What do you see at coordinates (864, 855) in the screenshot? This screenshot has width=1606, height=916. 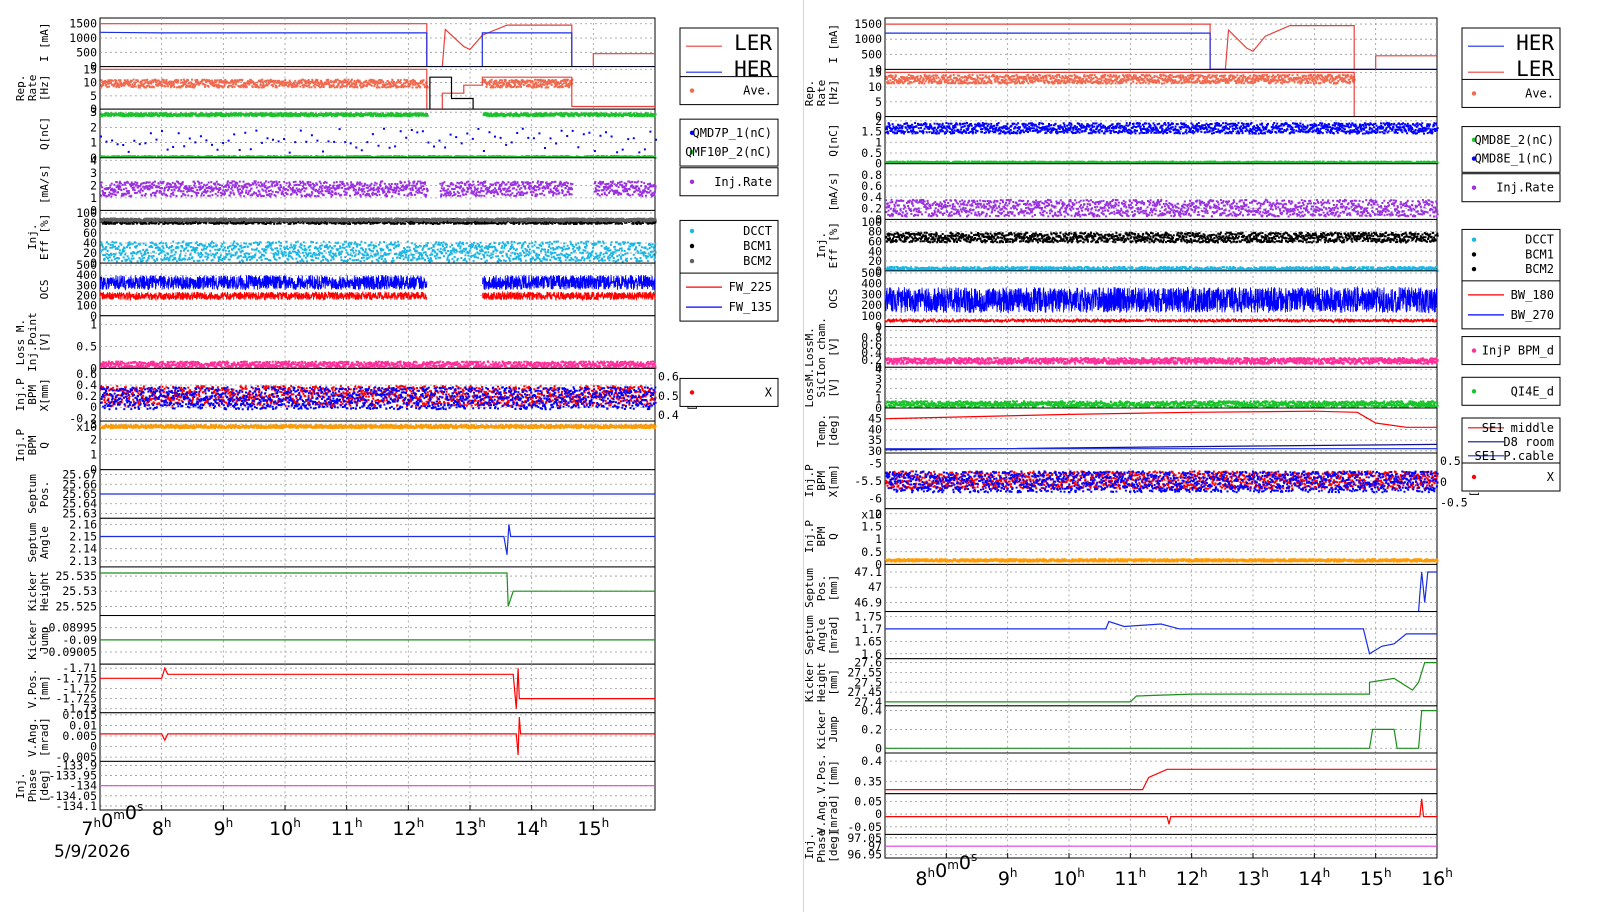 I see `y-tick-label: 96.95` at bounding box center [864, 855].